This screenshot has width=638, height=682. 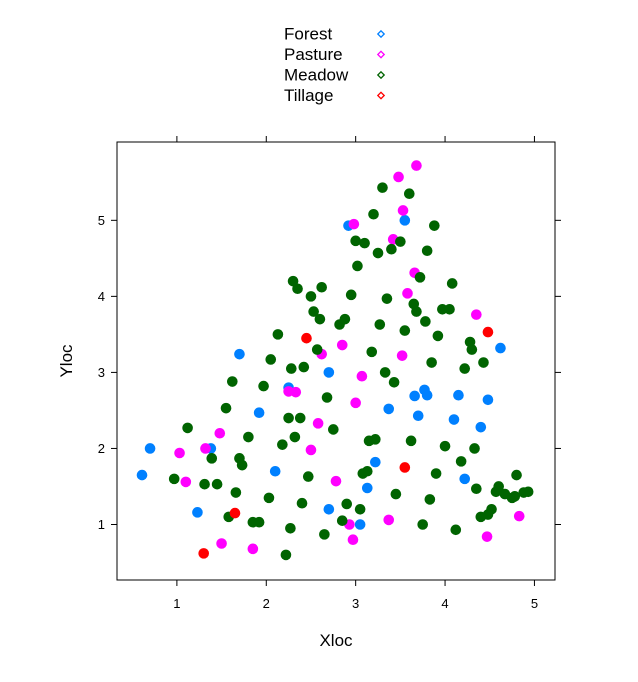 I want to click on y-tick-label: 2, so click(x=101, y=448).